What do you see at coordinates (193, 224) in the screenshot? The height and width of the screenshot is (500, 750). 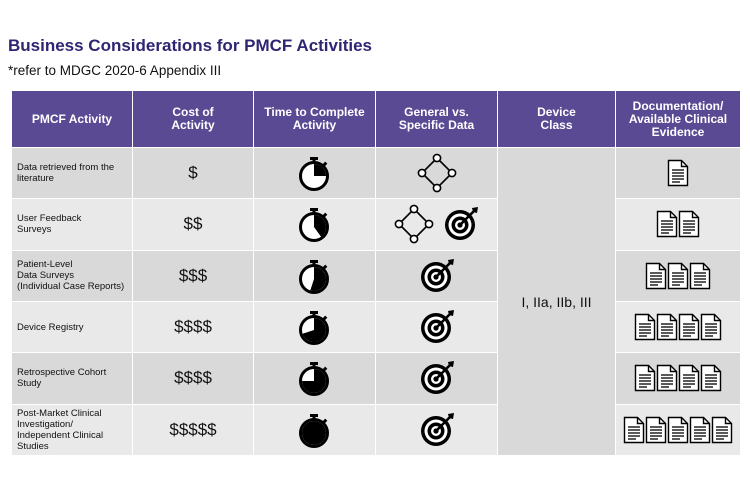 I see `cost-cell: $$` at bounding box center [193, 224].